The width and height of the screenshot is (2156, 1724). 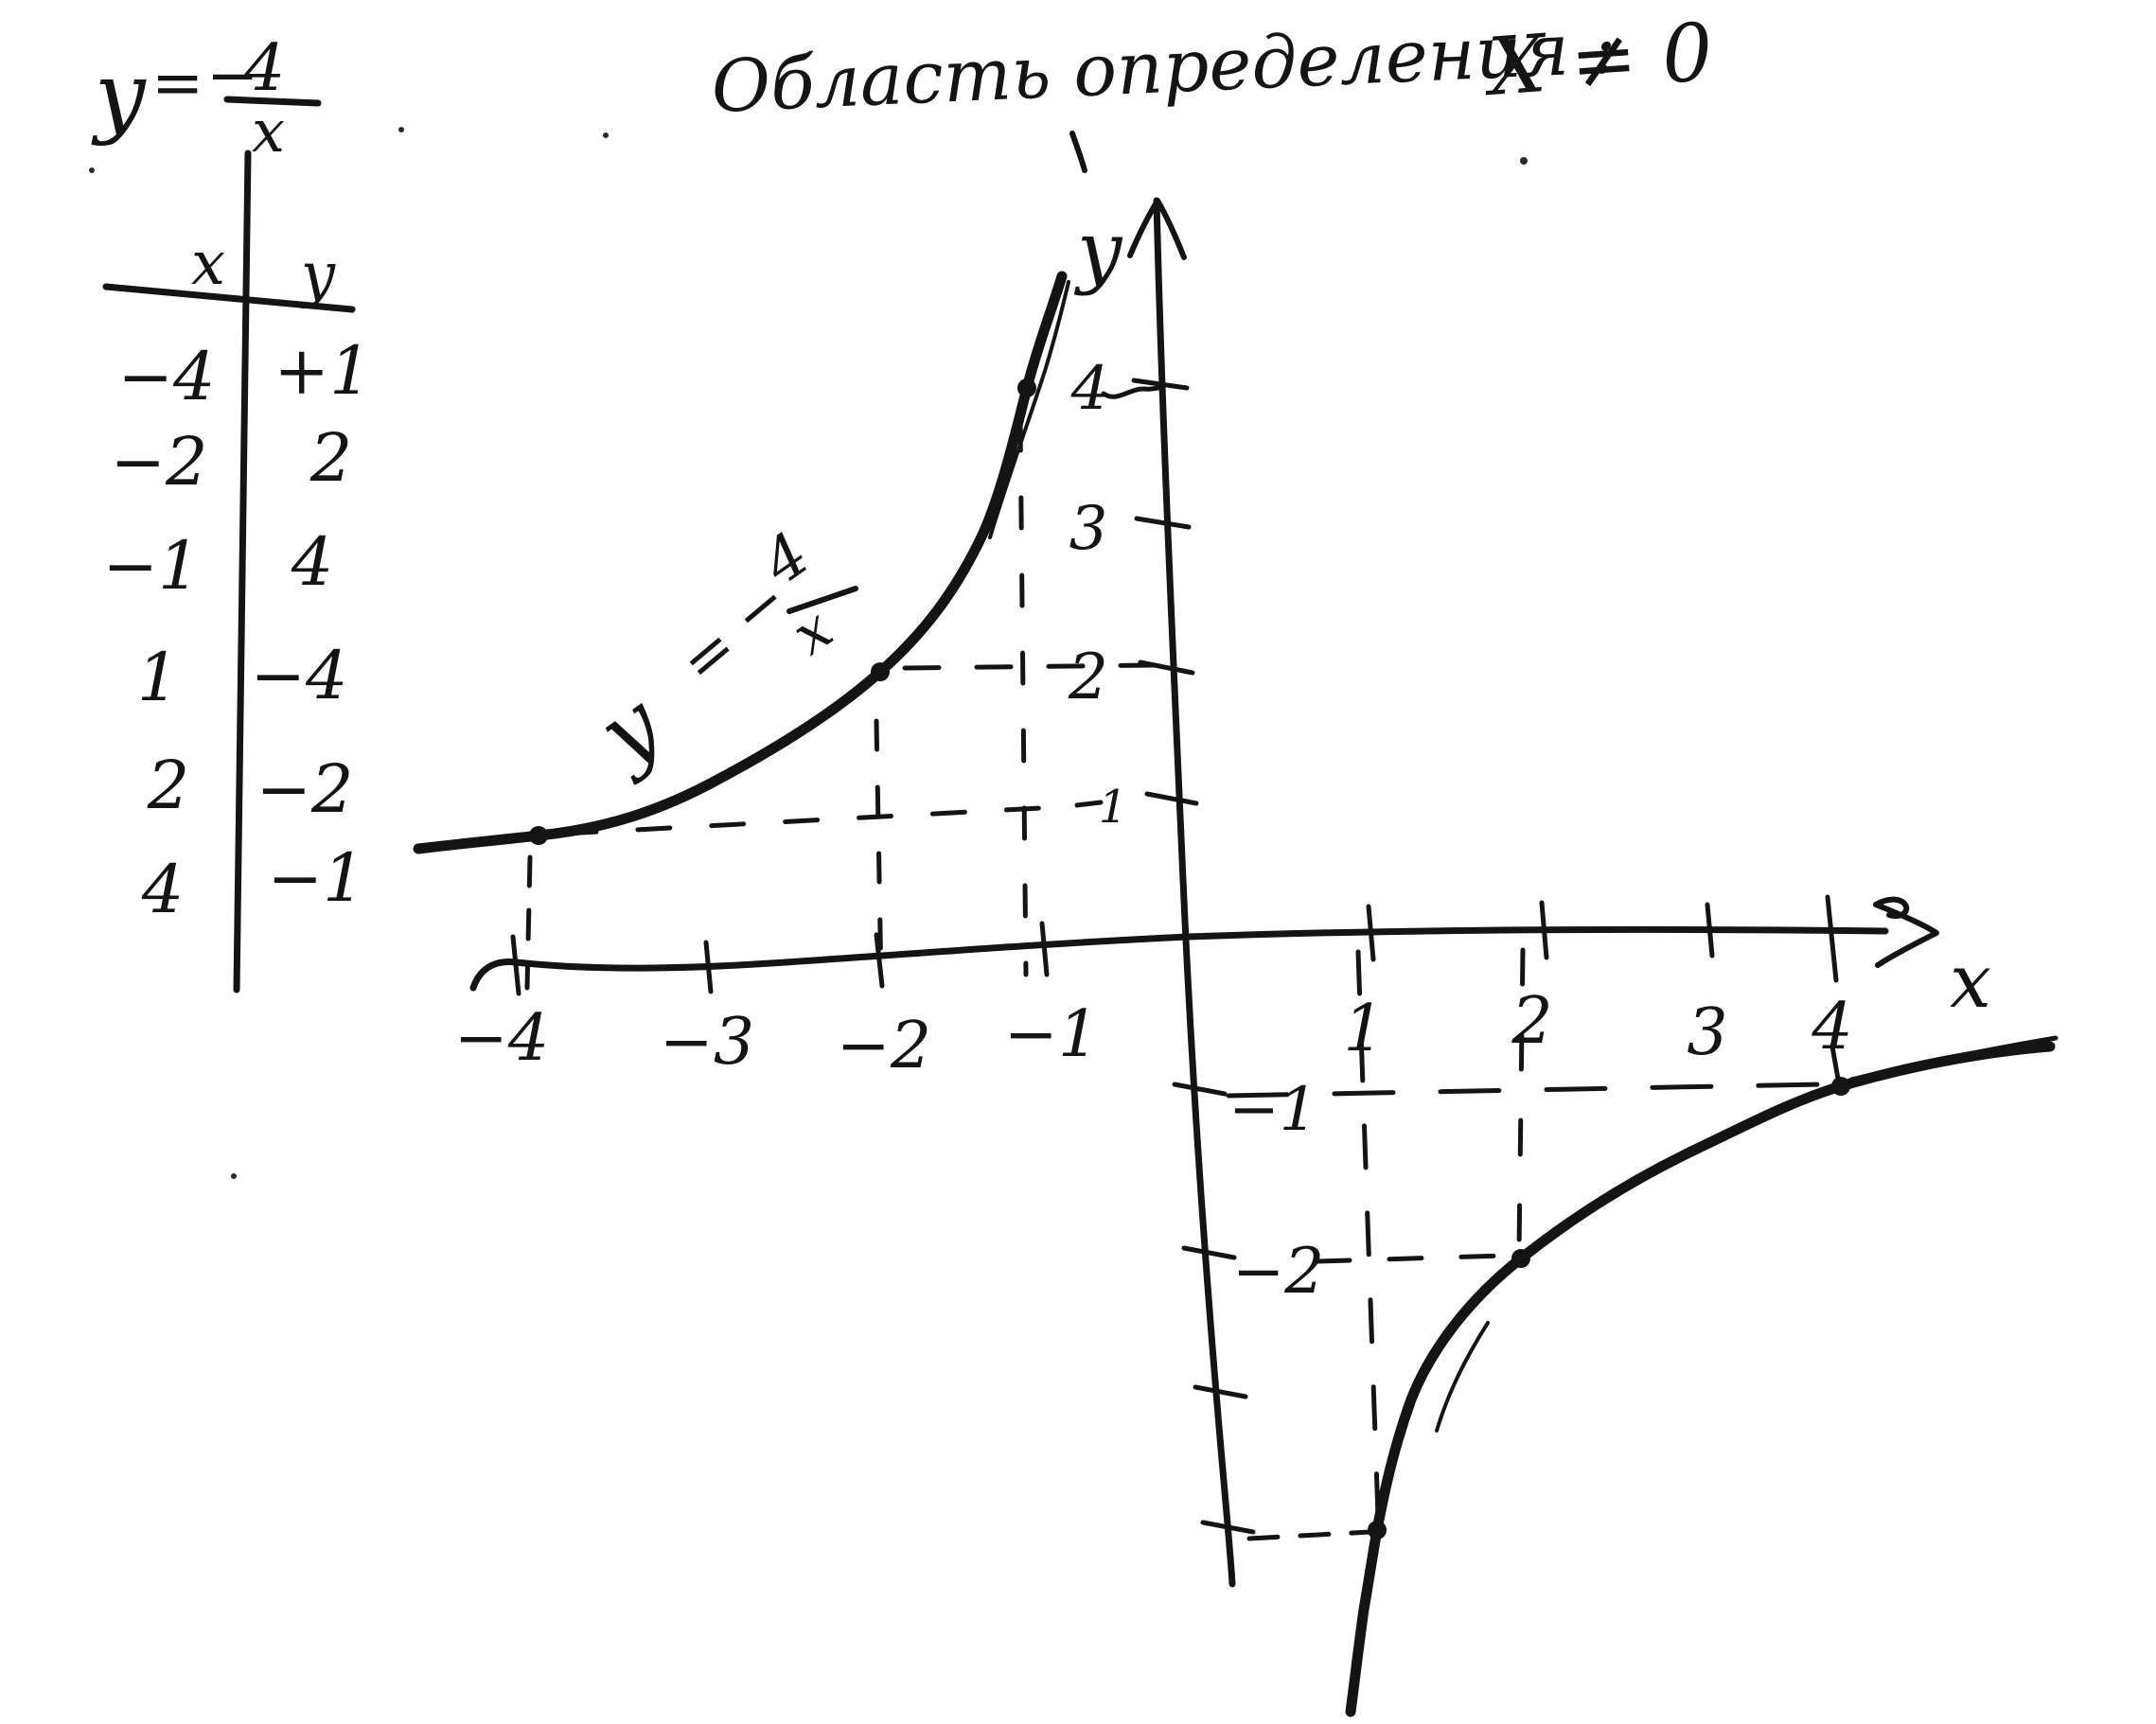 What do you see at coordinates (1531, 1021) in the screenshot?
I see `x-tick-label-pos-2: 2` at bounding box center [1531, 1021].